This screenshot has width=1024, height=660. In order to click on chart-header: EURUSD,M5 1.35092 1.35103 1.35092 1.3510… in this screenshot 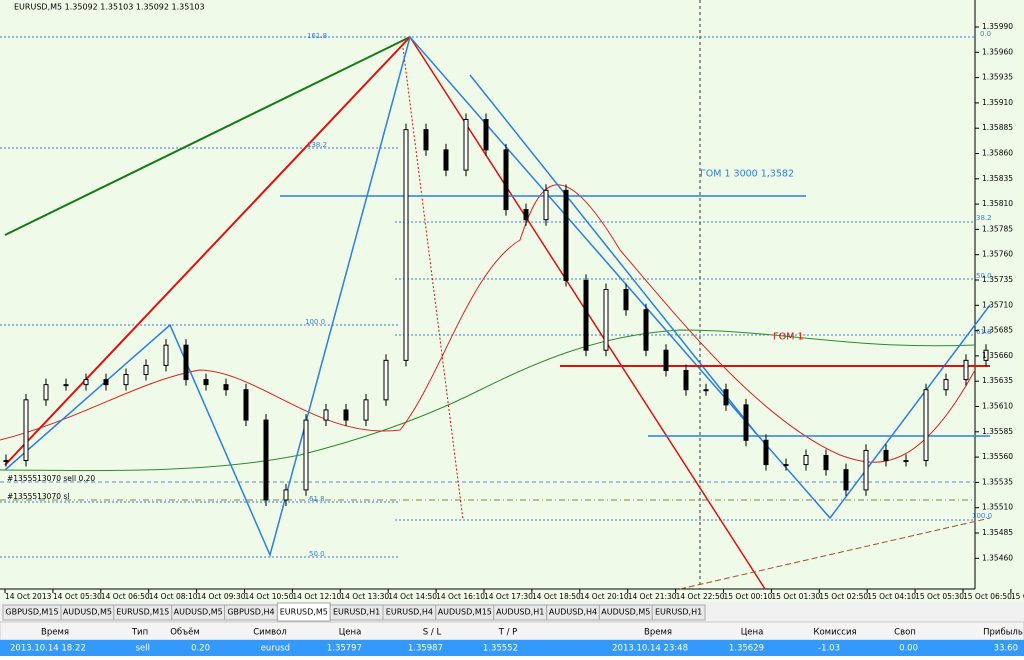, I will do `click(109, 7)`.